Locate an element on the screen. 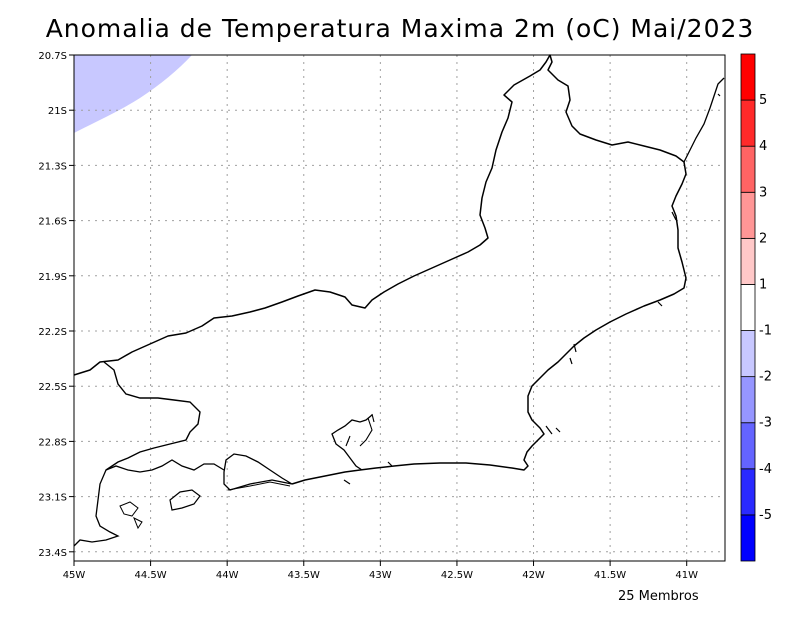  colorbar-label: -5 is located at coordinates (765, 515).